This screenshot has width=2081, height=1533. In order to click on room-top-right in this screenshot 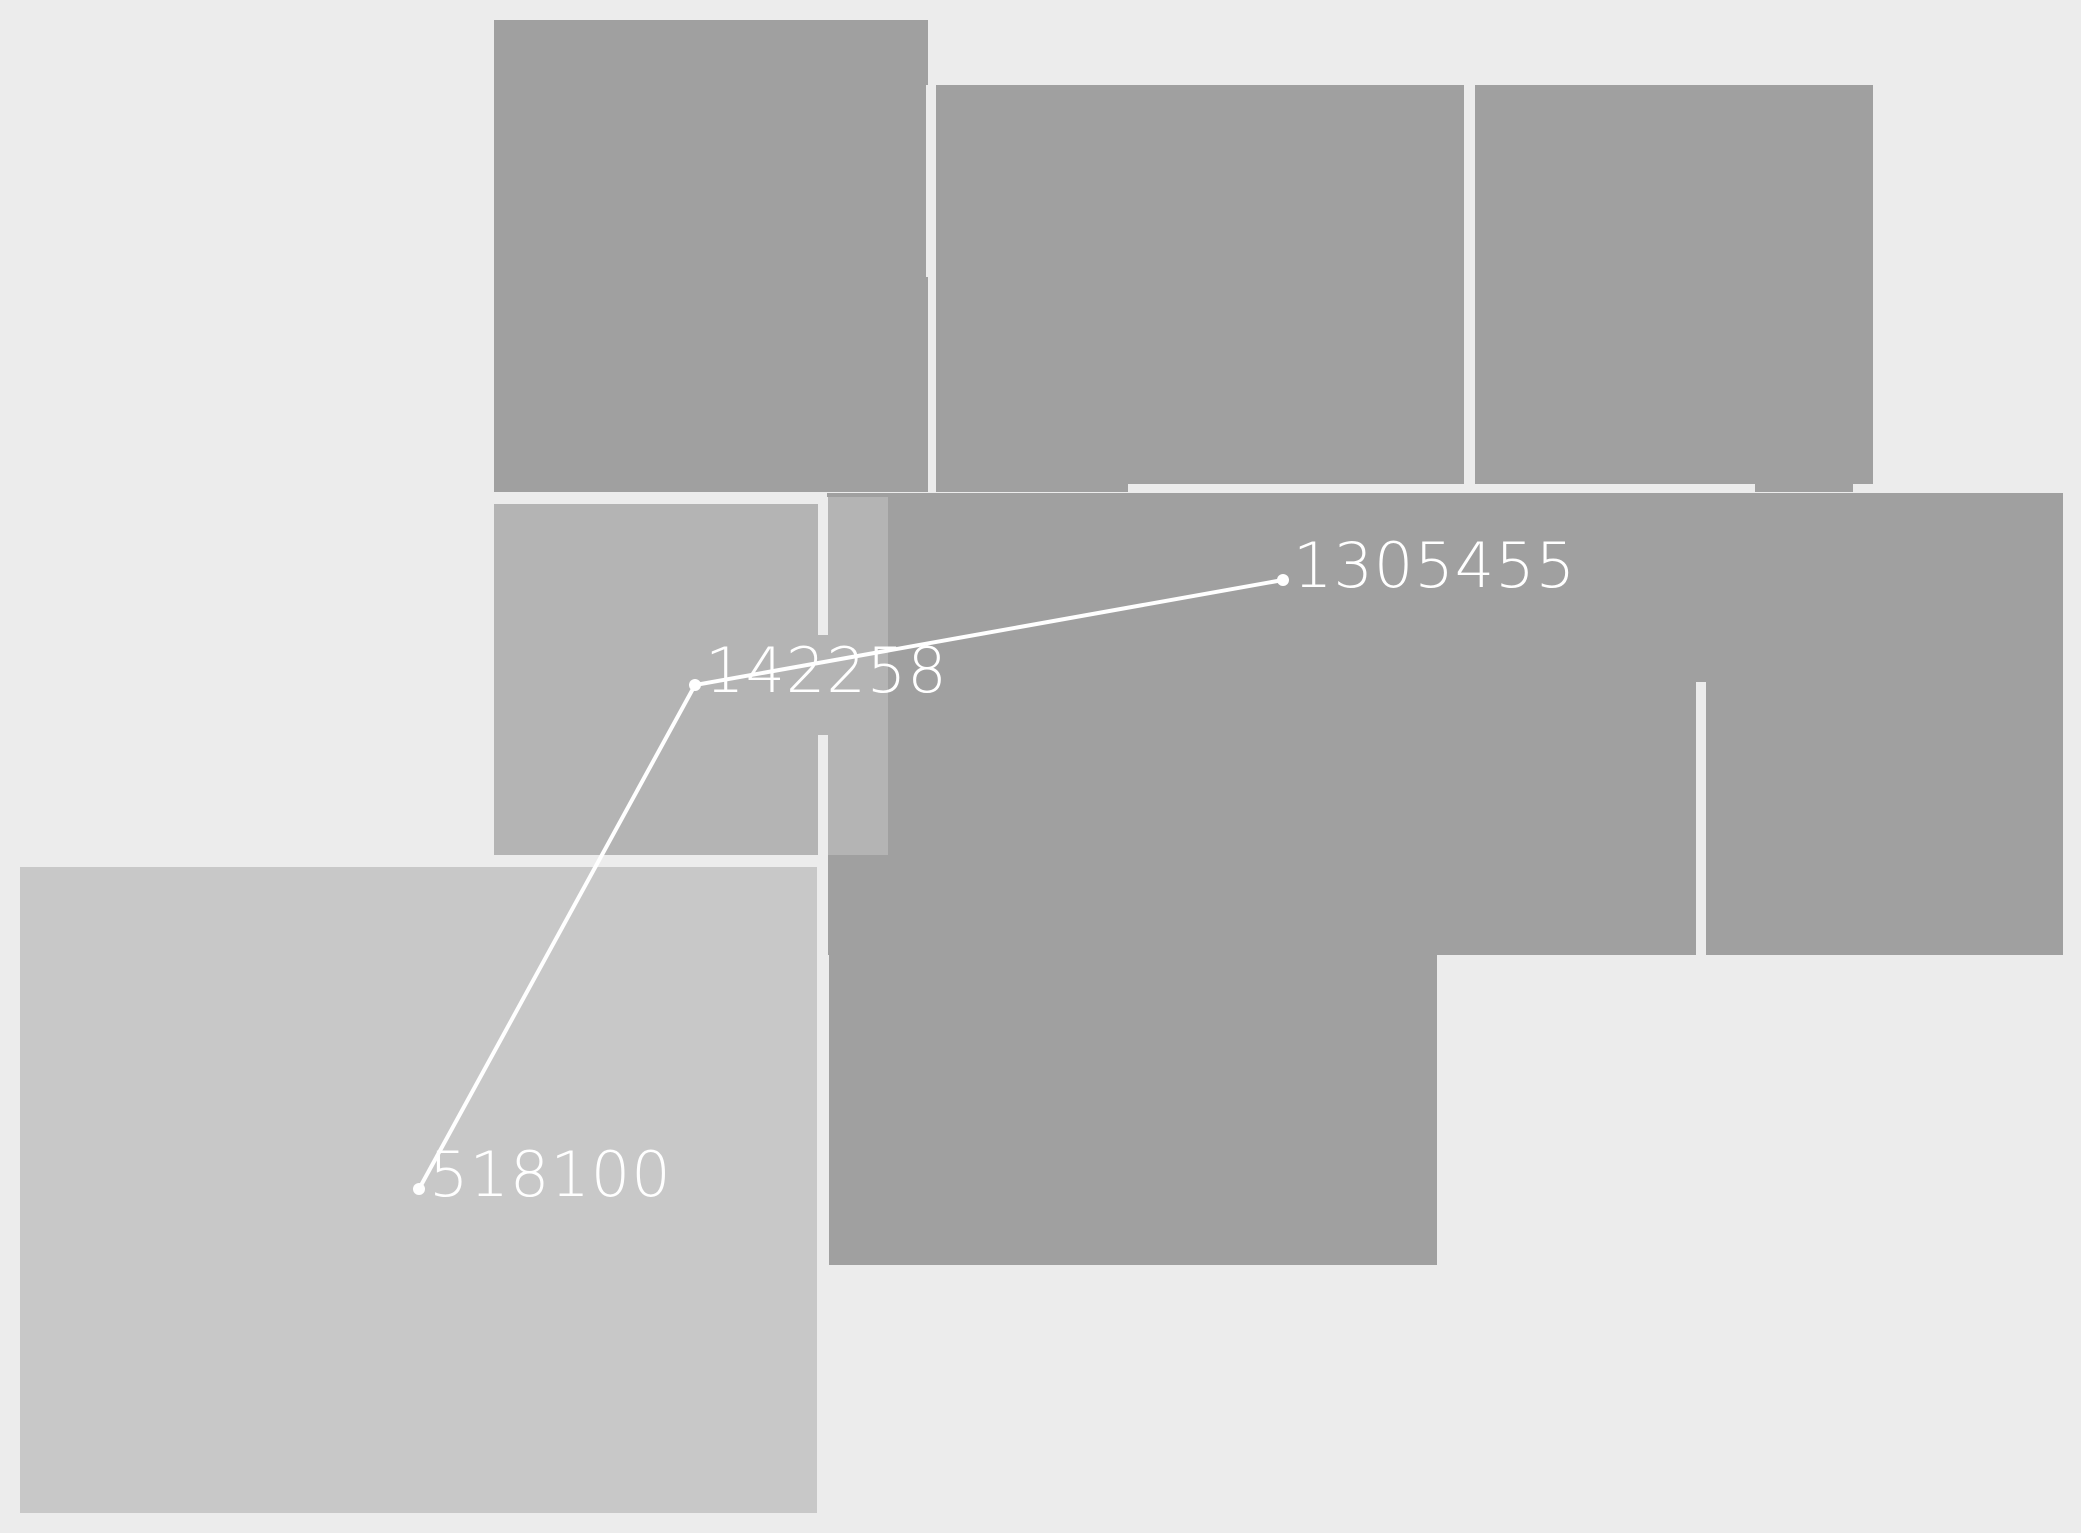, I will do `click(1674, 288)`.